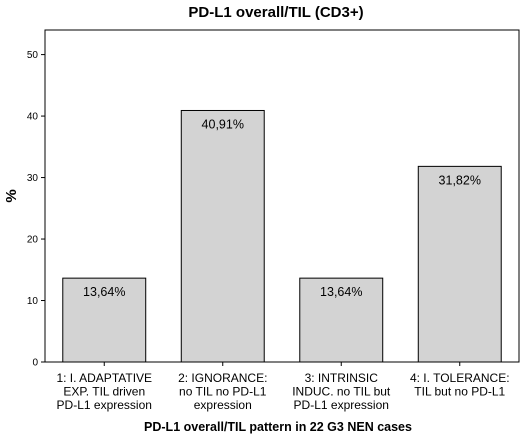 The width and height of the screenshot is (529, 438). Describe the element at coordinates (35, 363) in the screenshot. I see `y-tick-label: 0` at that location.